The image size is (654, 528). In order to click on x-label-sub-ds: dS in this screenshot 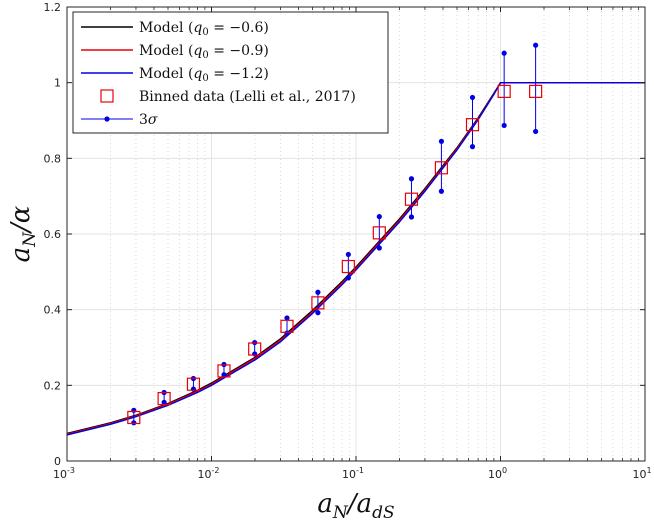, I will do `click(383, 513)`.